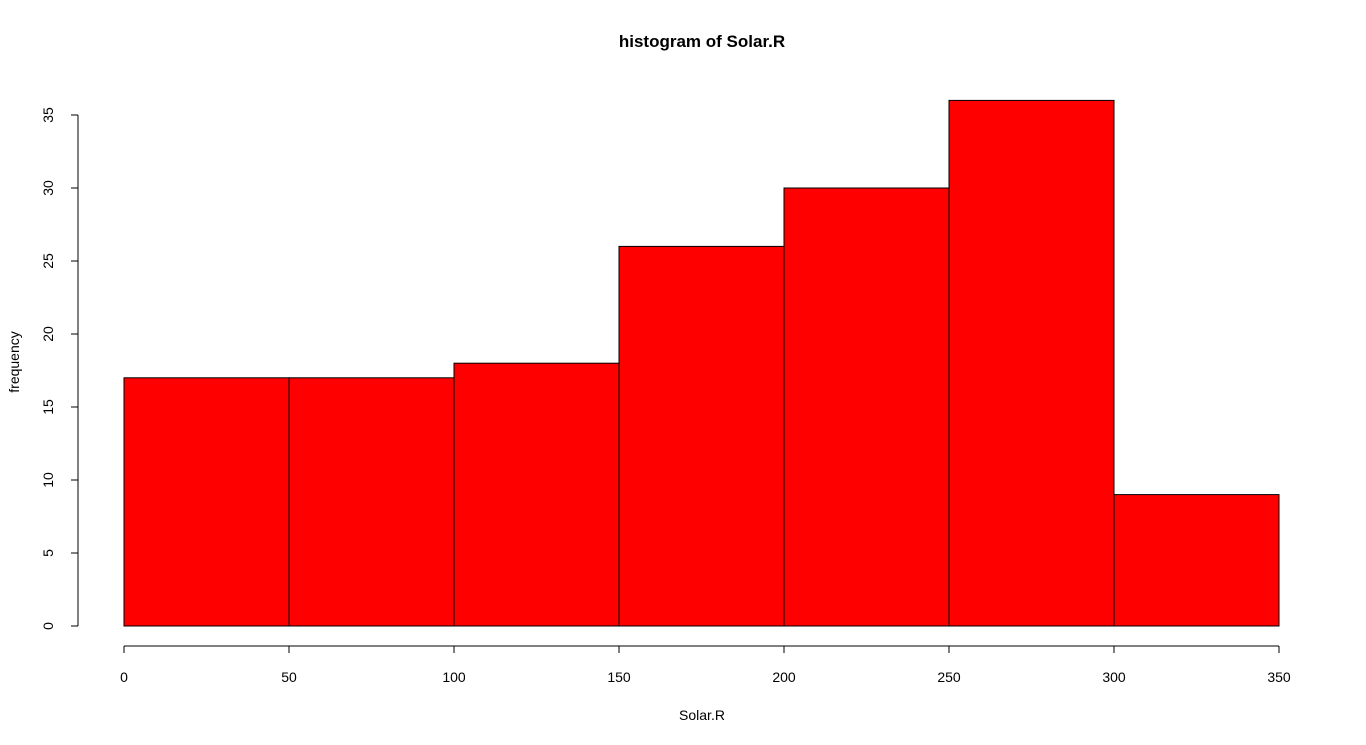  Describe the element at coordinates (784, 677) in the screenshot. I see `x-tick-label: 200` at that location.